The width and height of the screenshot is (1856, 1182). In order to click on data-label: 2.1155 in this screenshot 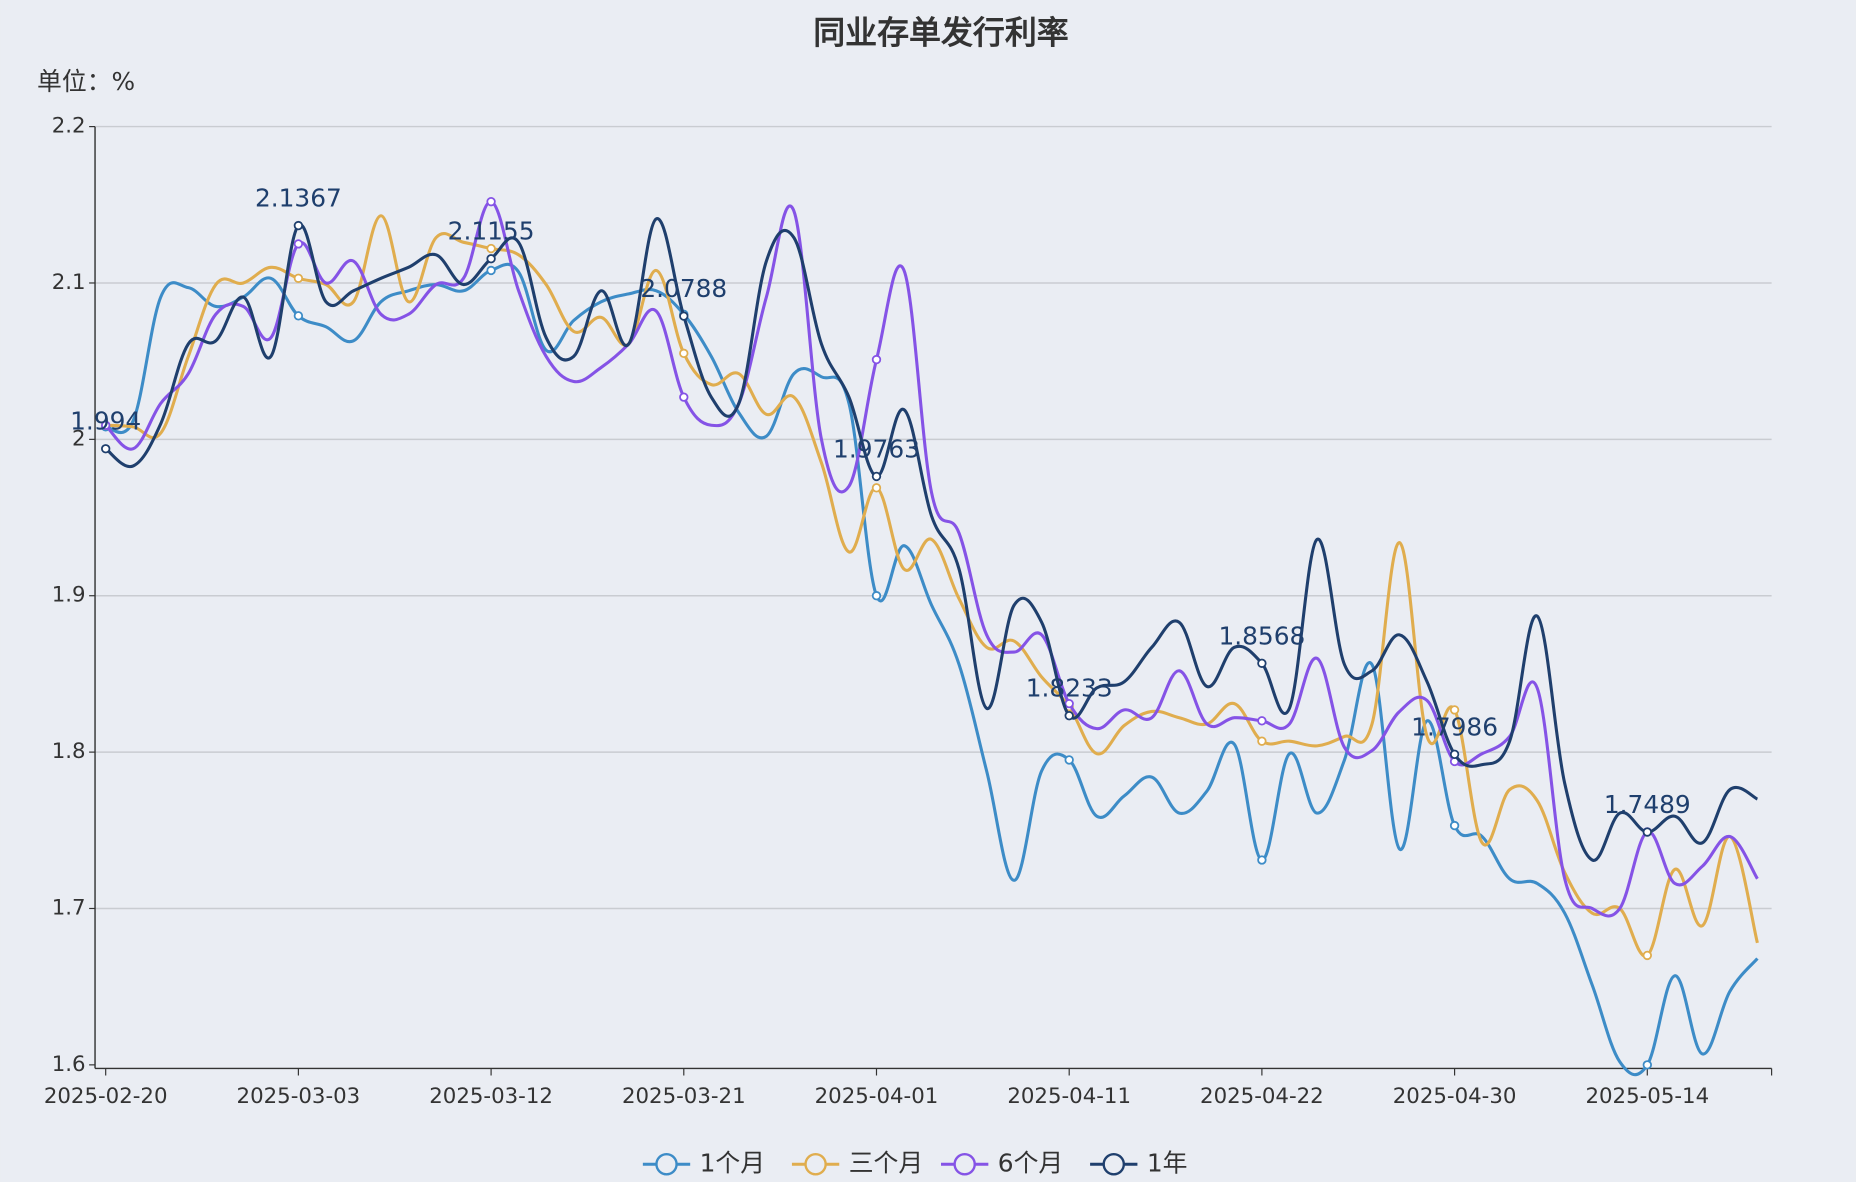, I will do `click(491, 231)`.